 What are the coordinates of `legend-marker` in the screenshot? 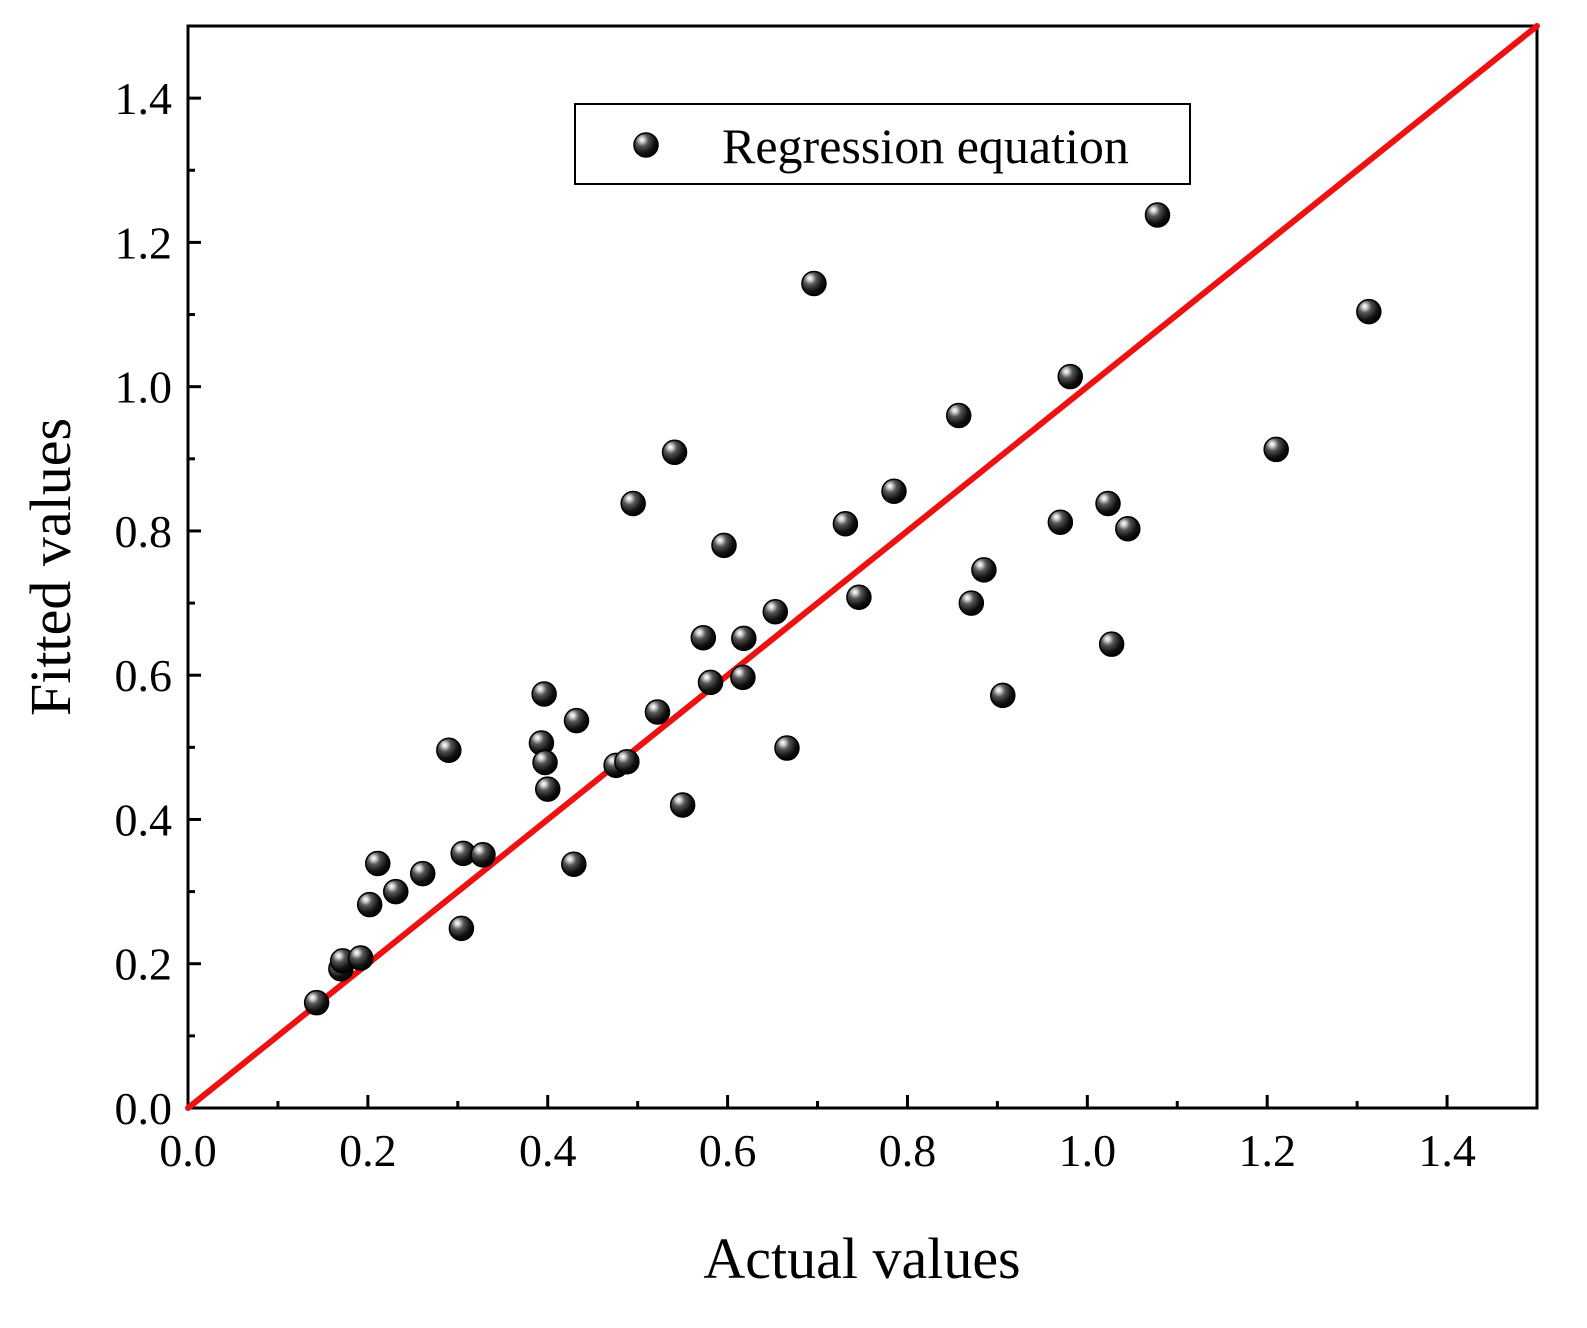 It's located at (646, 145).